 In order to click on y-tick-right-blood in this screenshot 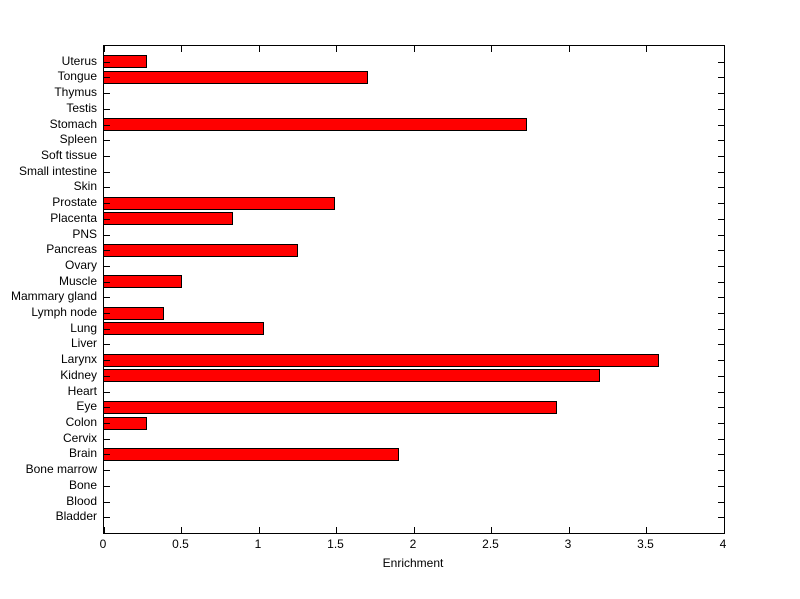, I will do `click(721, 502)`.